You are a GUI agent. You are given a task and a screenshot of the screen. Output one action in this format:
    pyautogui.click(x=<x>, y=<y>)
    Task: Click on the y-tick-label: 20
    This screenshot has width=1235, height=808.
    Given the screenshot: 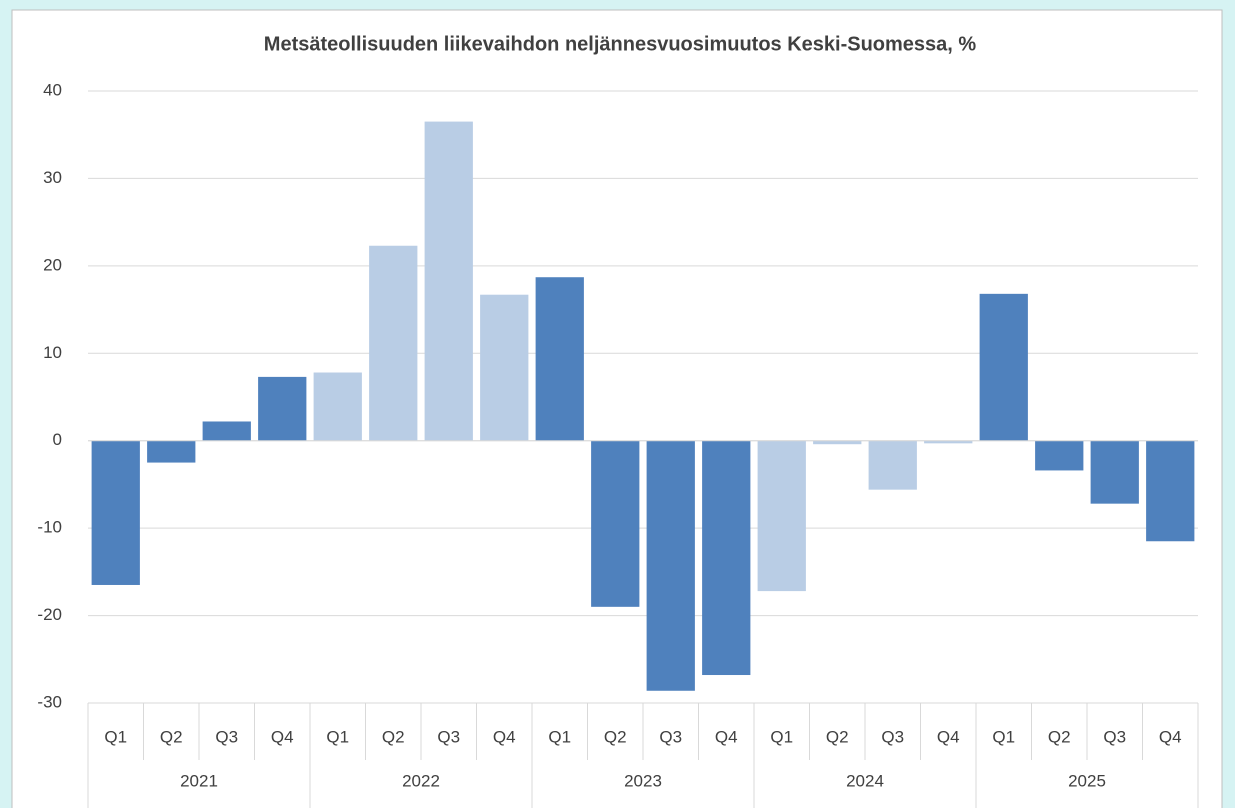 What is the action you would take?
    pyautogui.click(x=52, y=264)
    